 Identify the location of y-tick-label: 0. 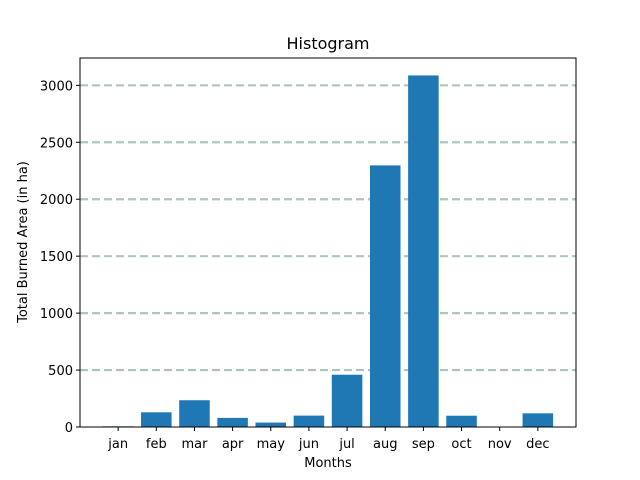
(69, 428).